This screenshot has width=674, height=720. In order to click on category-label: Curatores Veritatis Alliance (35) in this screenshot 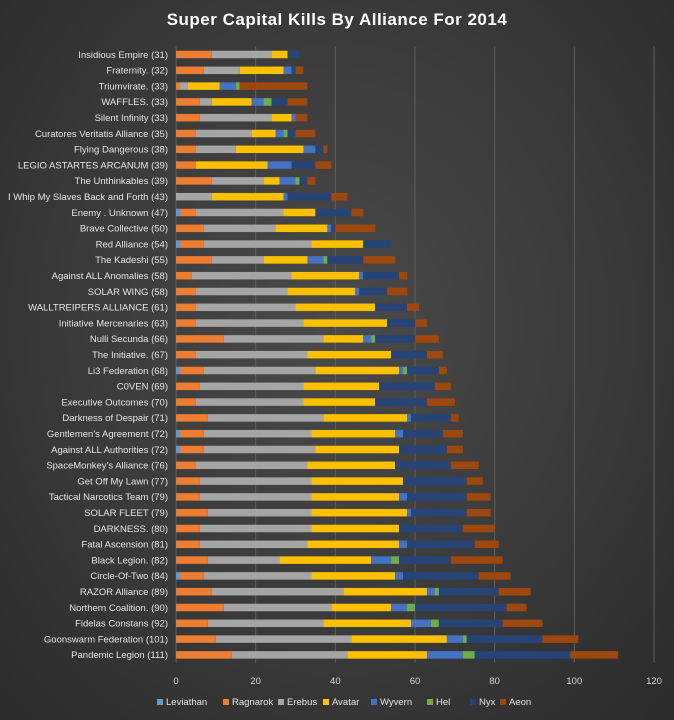, I will do `click(101, 134)`.